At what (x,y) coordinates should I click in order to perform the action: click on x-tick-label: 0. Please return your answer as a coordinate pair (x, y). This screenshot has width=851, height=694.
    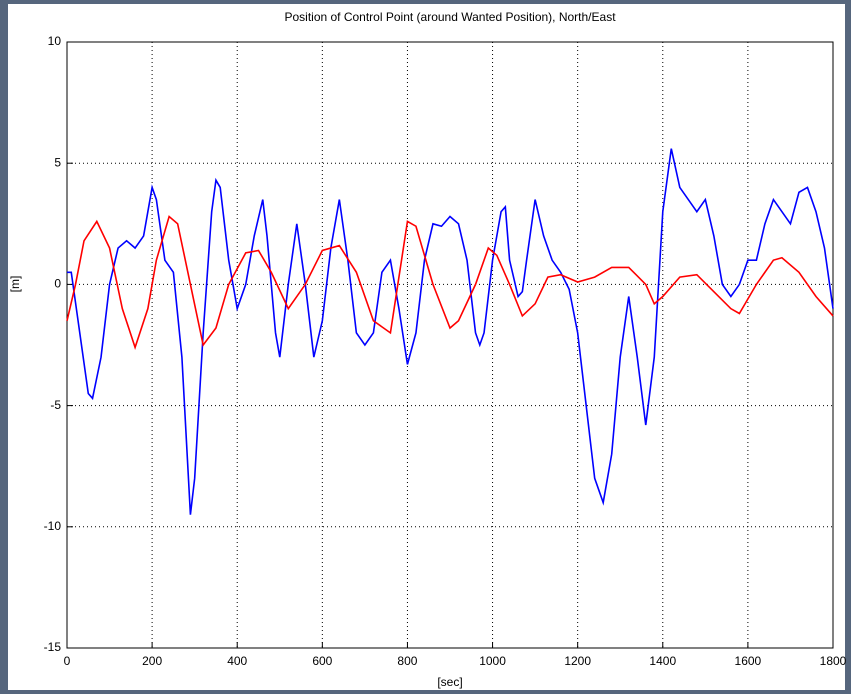
    Looking at the image, I should click on (67, 661).